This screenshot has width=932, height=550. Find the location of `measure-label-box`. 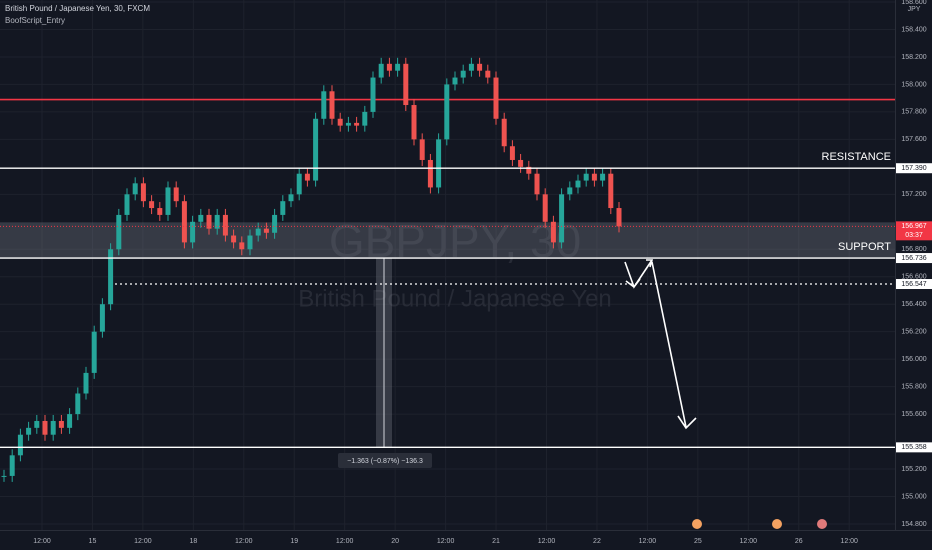

measure-label-box is located at coordinates (385, 460).